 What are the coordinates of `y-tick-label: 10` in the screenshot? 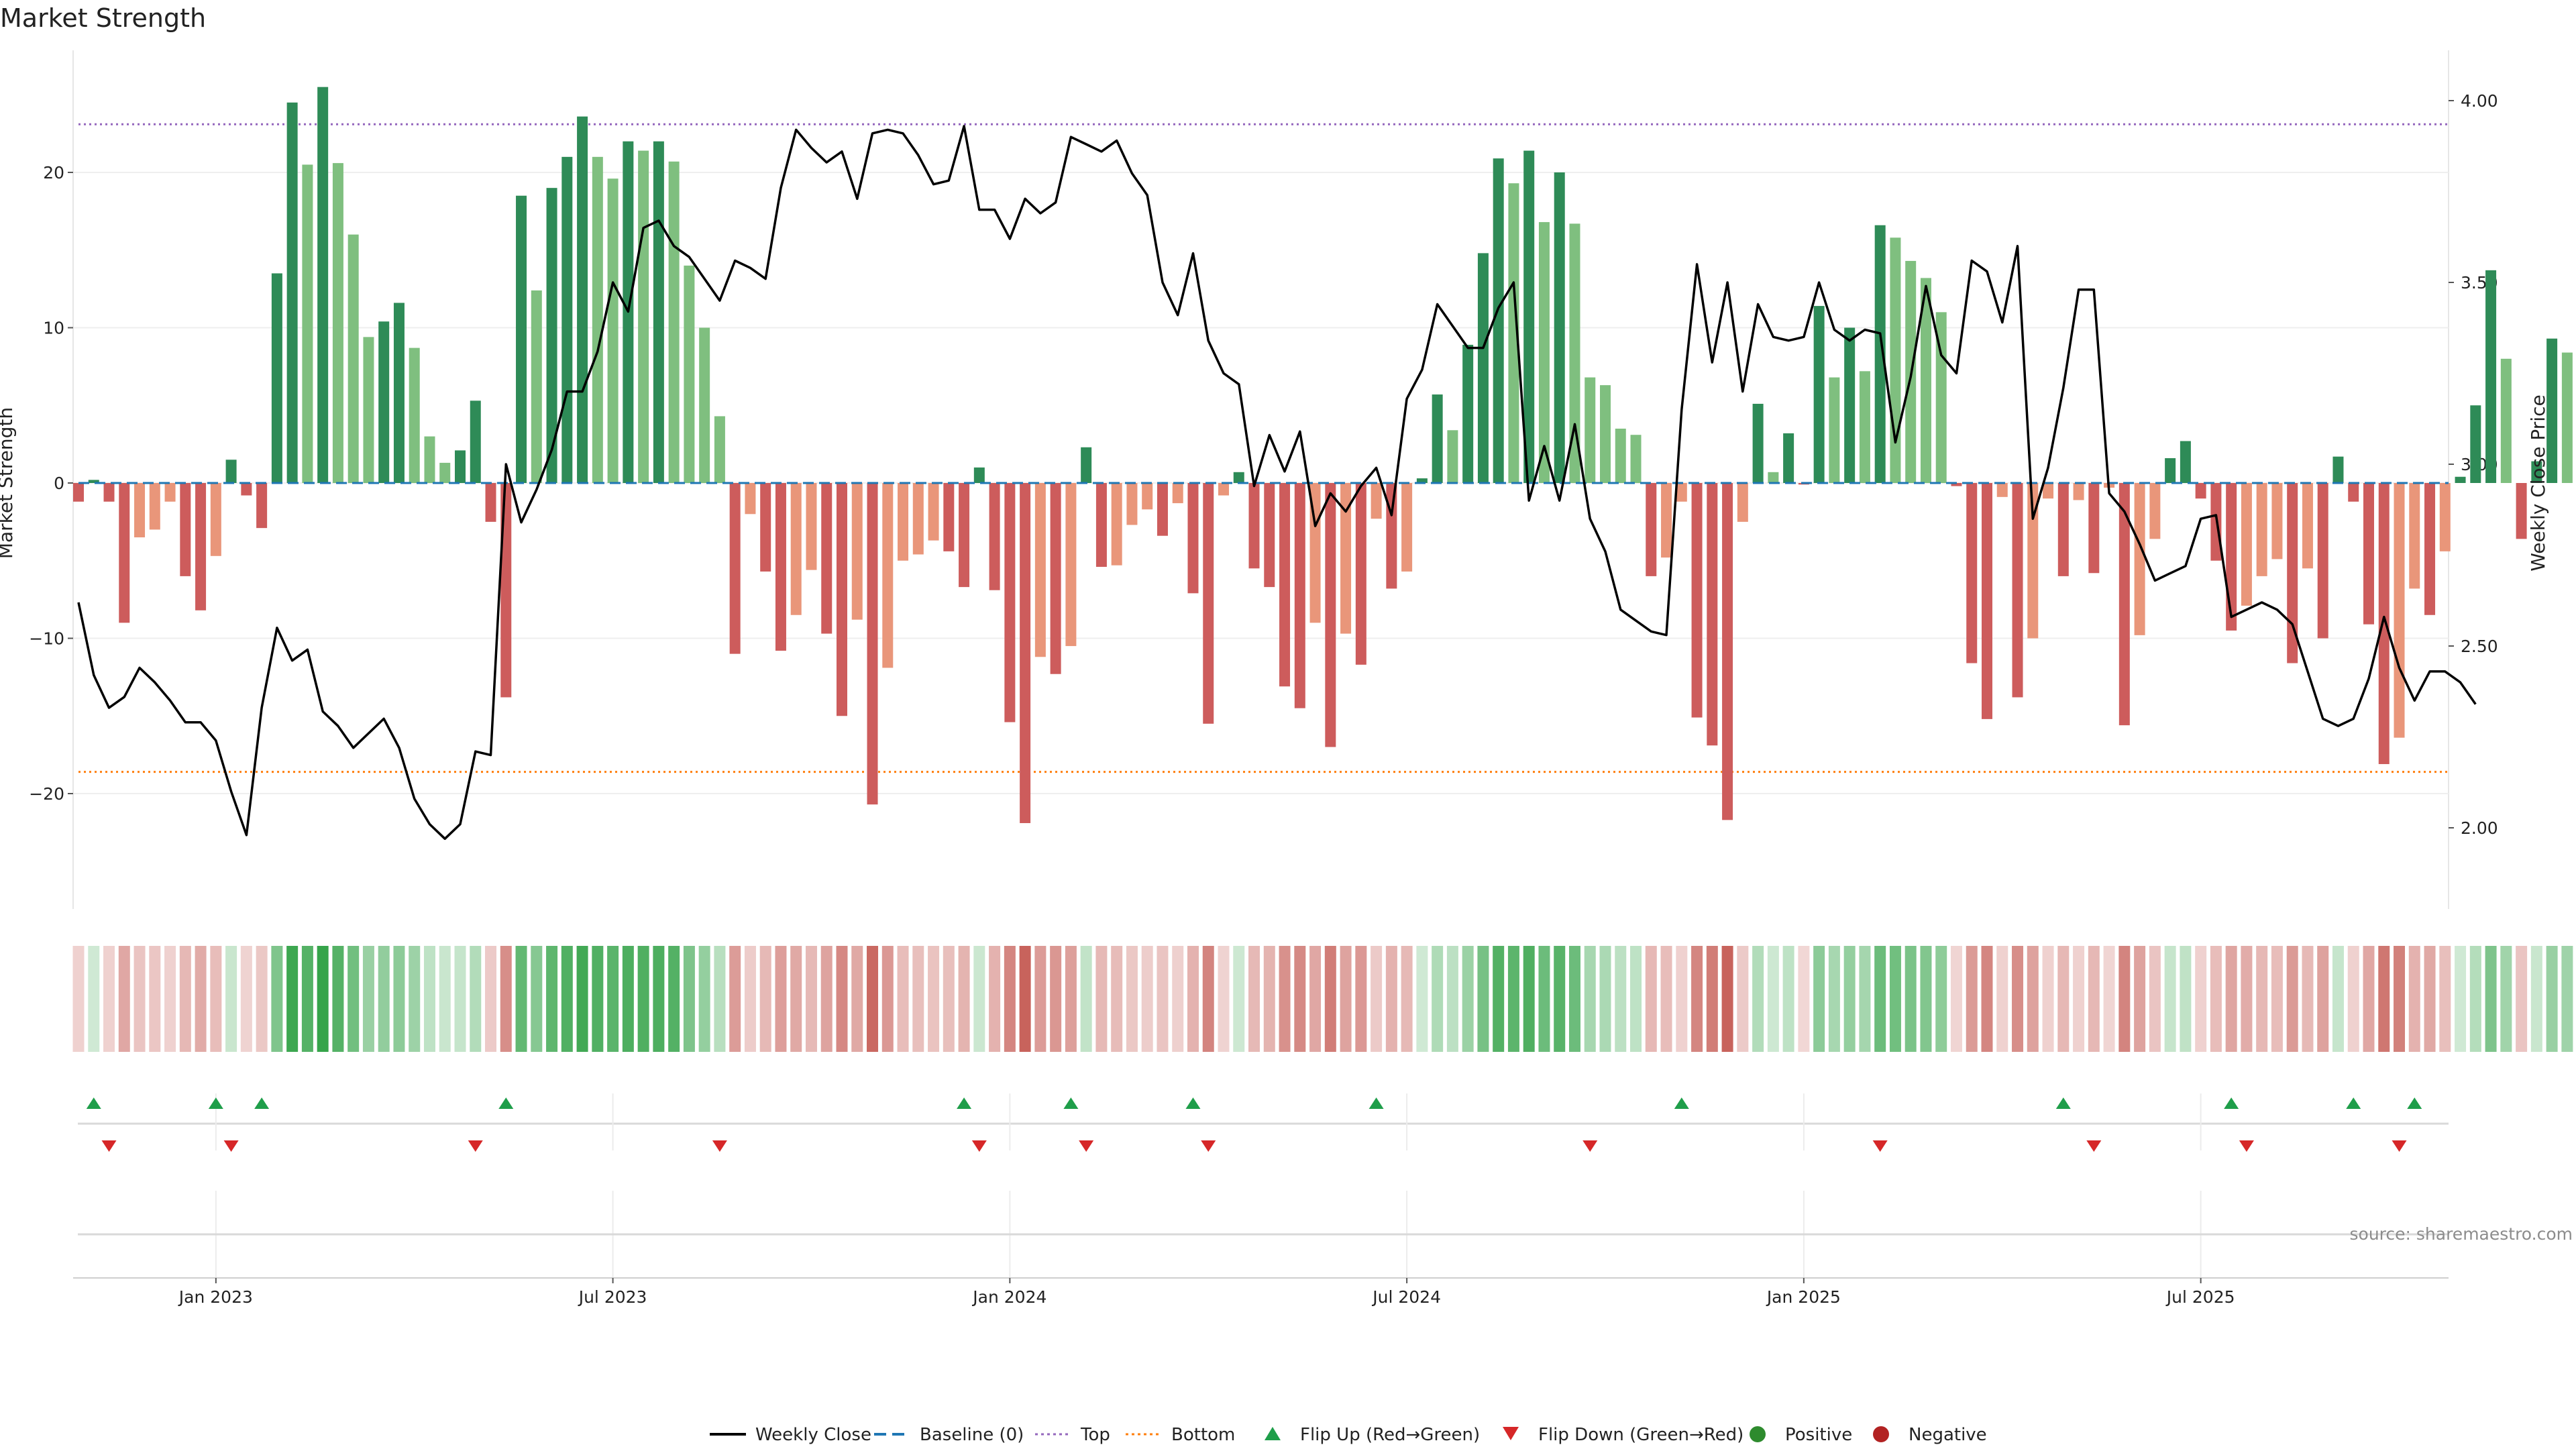 It's located at (53, 328).